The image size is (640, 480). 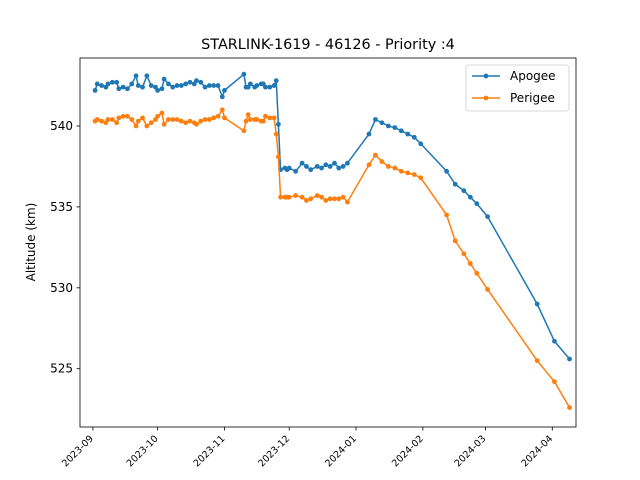 What do you see at coordinates (517, 88) in the screenshot?
I see `legend: Apogee Perigee` at bounding box center [517, 88].